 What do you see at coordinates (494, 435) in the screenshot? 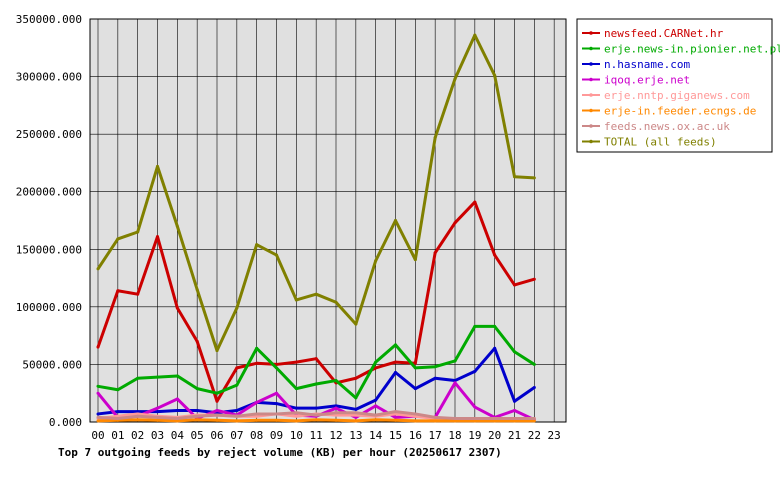
I see `x-tick-label: 20` at bounding box center [494, 435].